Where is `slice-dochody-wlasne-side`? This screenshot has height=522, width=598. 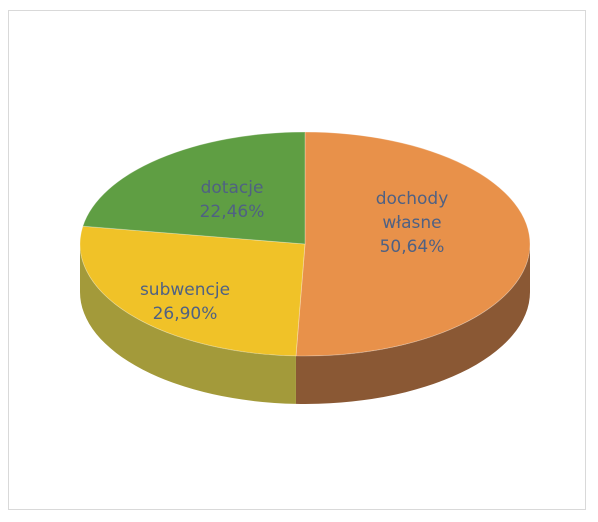
slice-dochody-wlasne-side is located at coordinates (412, 324).